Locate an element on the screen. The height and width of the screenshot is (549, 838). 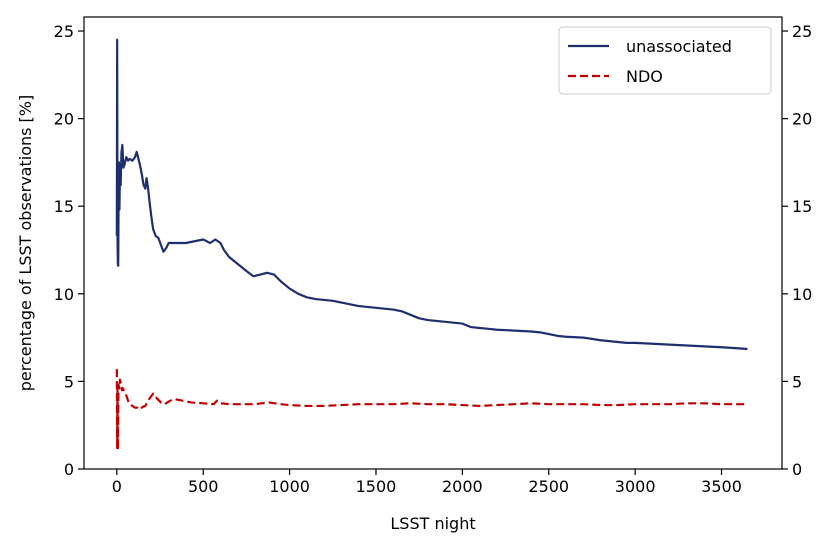
x-tick-label: 500 is located at coordinates (203, 486).